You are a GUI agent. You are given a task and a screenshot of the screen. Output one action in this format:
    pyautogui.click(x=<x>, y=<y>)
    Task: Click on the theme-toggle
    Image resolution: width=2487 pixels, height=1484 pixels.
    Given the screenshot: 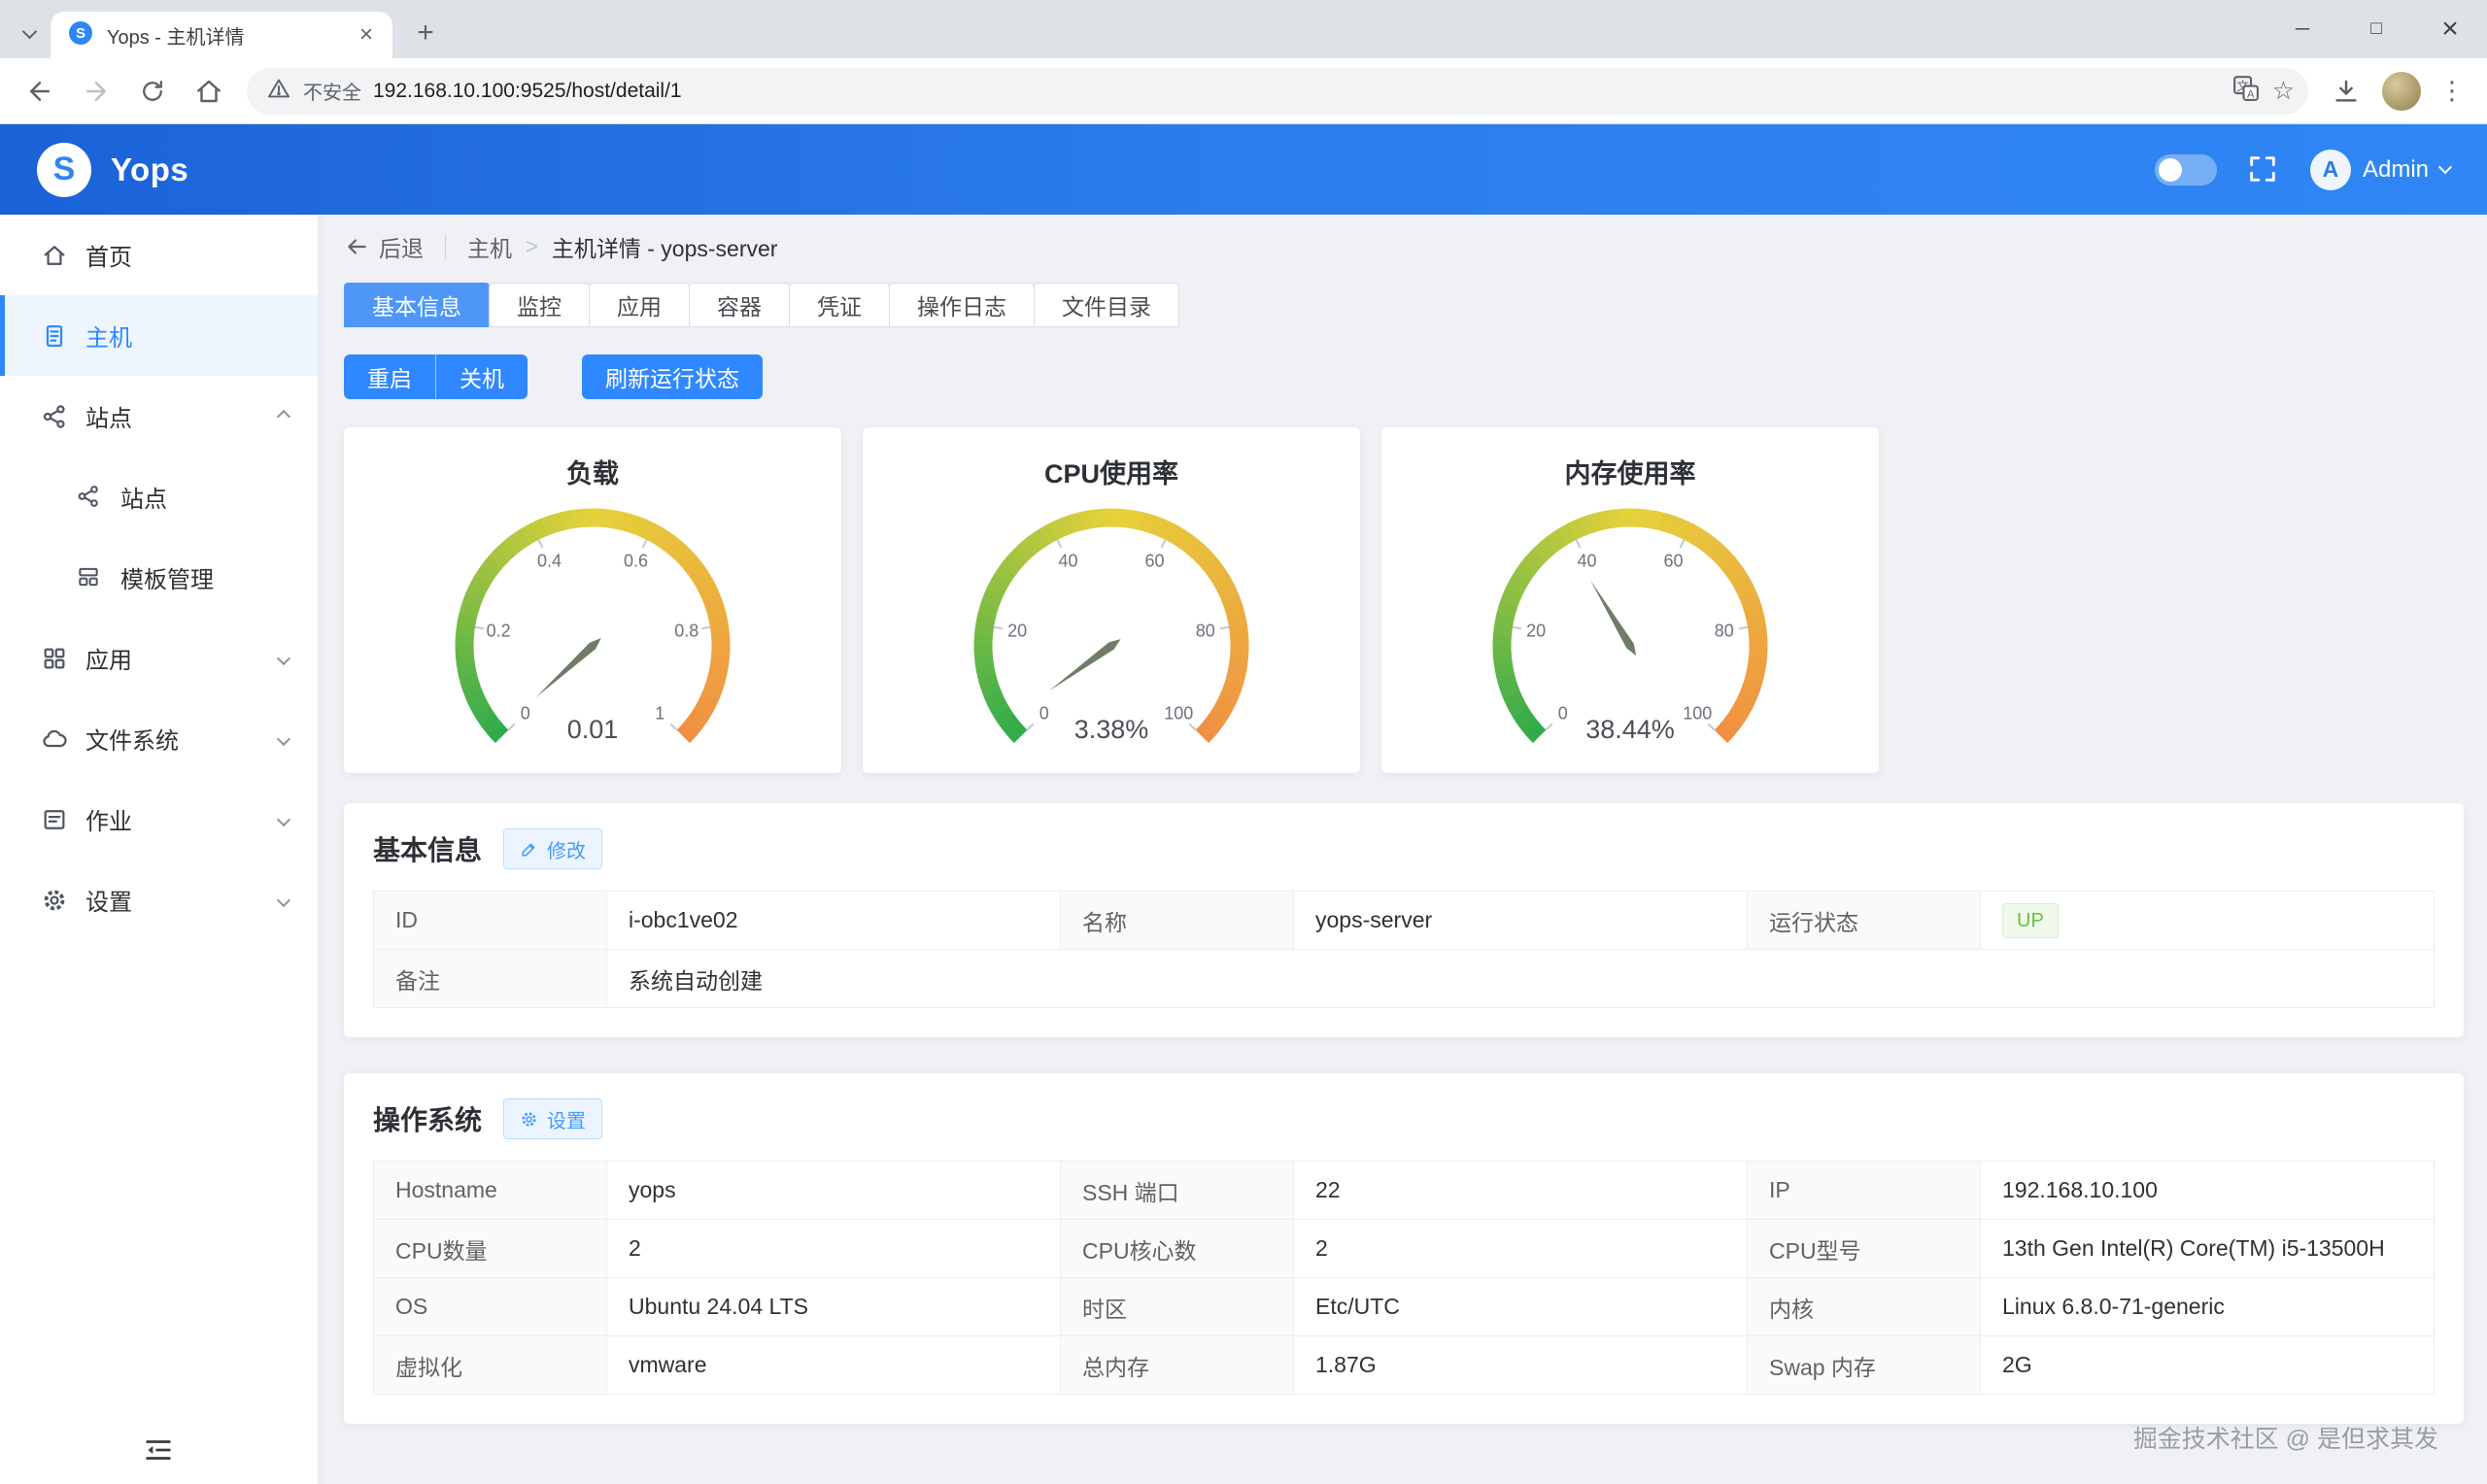 What is the action you would take?
    pyautogui.click(x=2185, y=169)
    